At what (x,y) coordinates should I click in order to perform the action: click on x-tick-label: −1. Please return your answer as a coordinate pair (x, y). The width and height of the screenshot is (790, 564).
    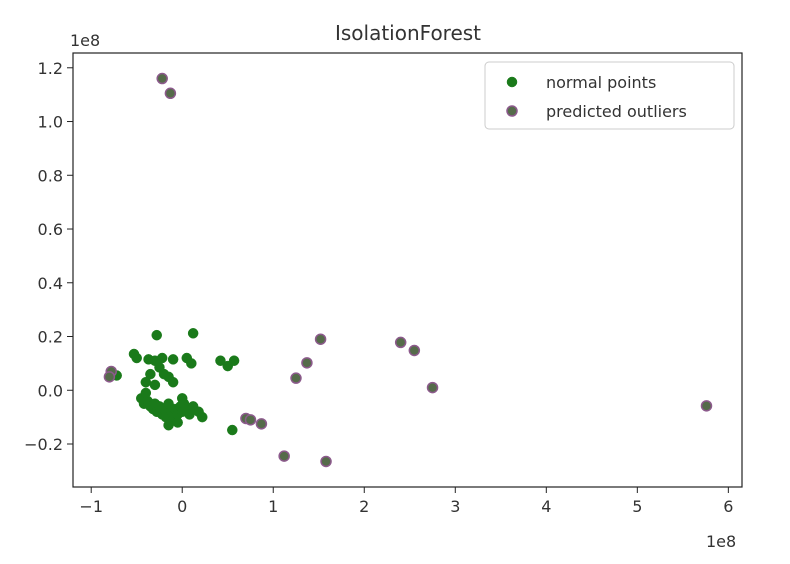
    Looking at the image, I should click on (91, 506).